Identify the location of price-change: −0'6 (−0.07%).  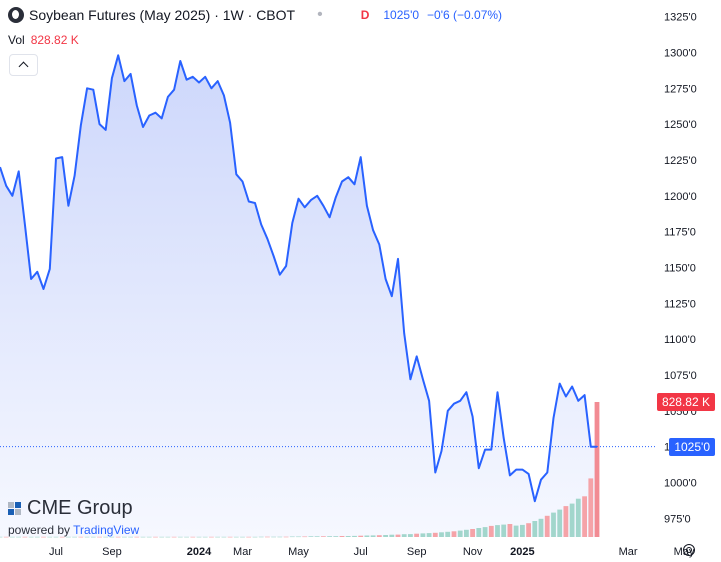
(465, 15).